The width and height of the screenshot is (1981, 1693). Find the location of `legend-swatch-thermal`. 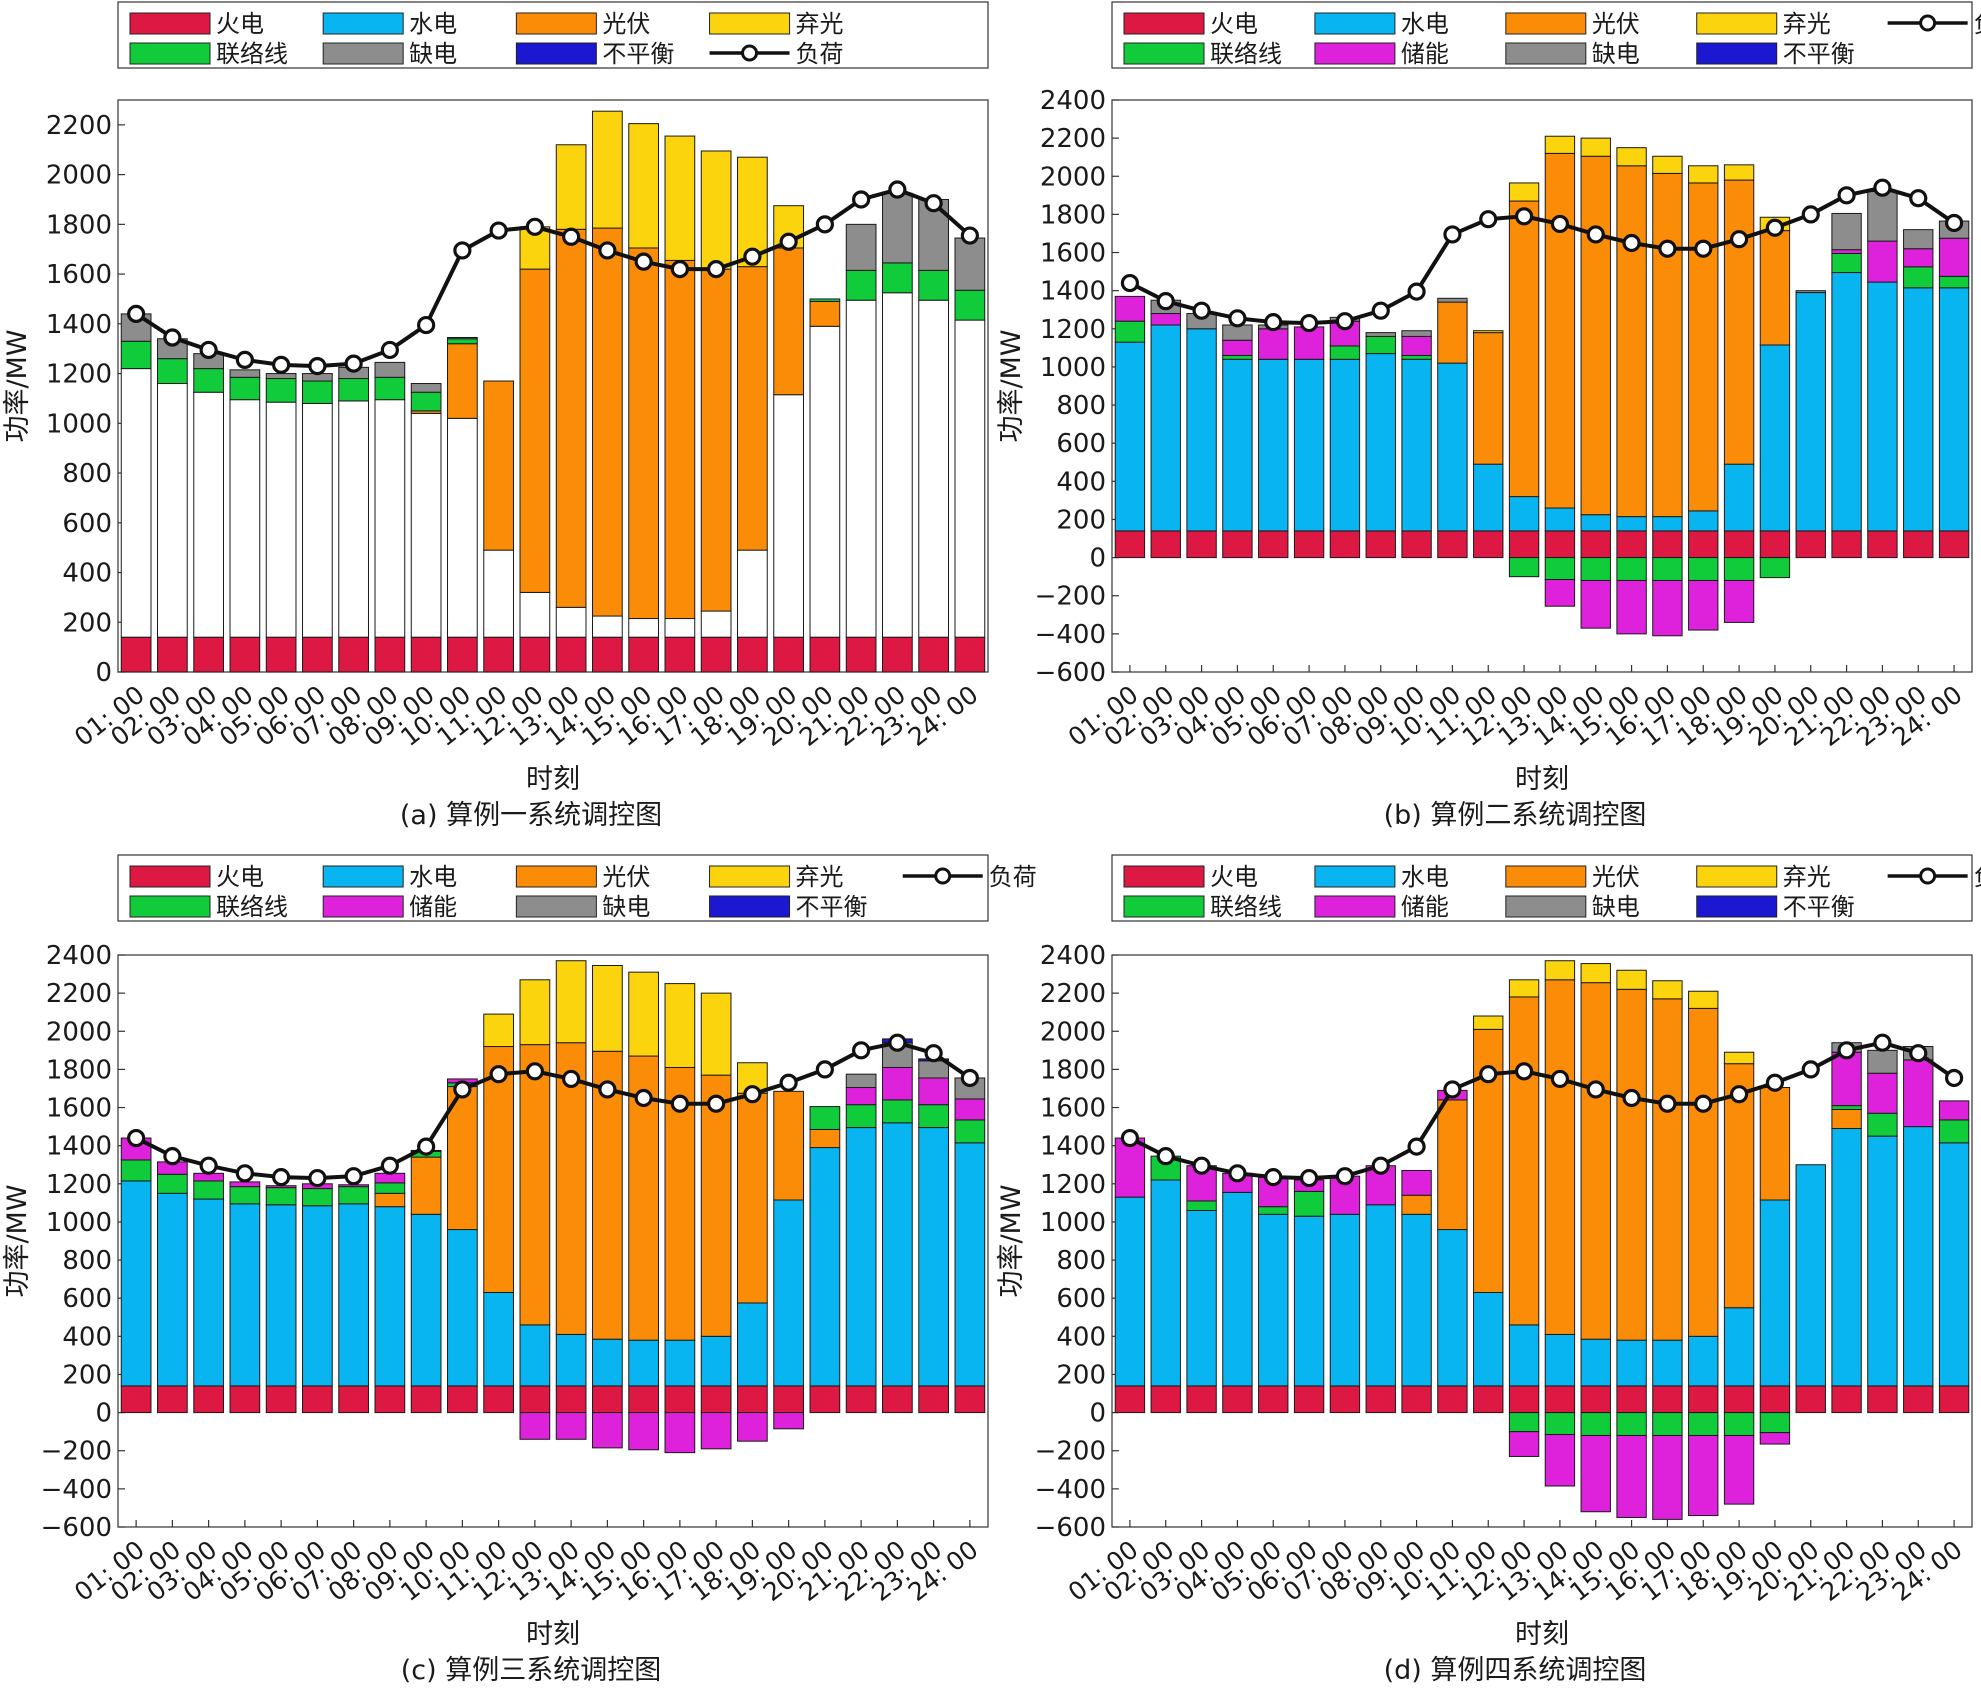

legend-swatch-thermal is located at coordinates (1164, 876).